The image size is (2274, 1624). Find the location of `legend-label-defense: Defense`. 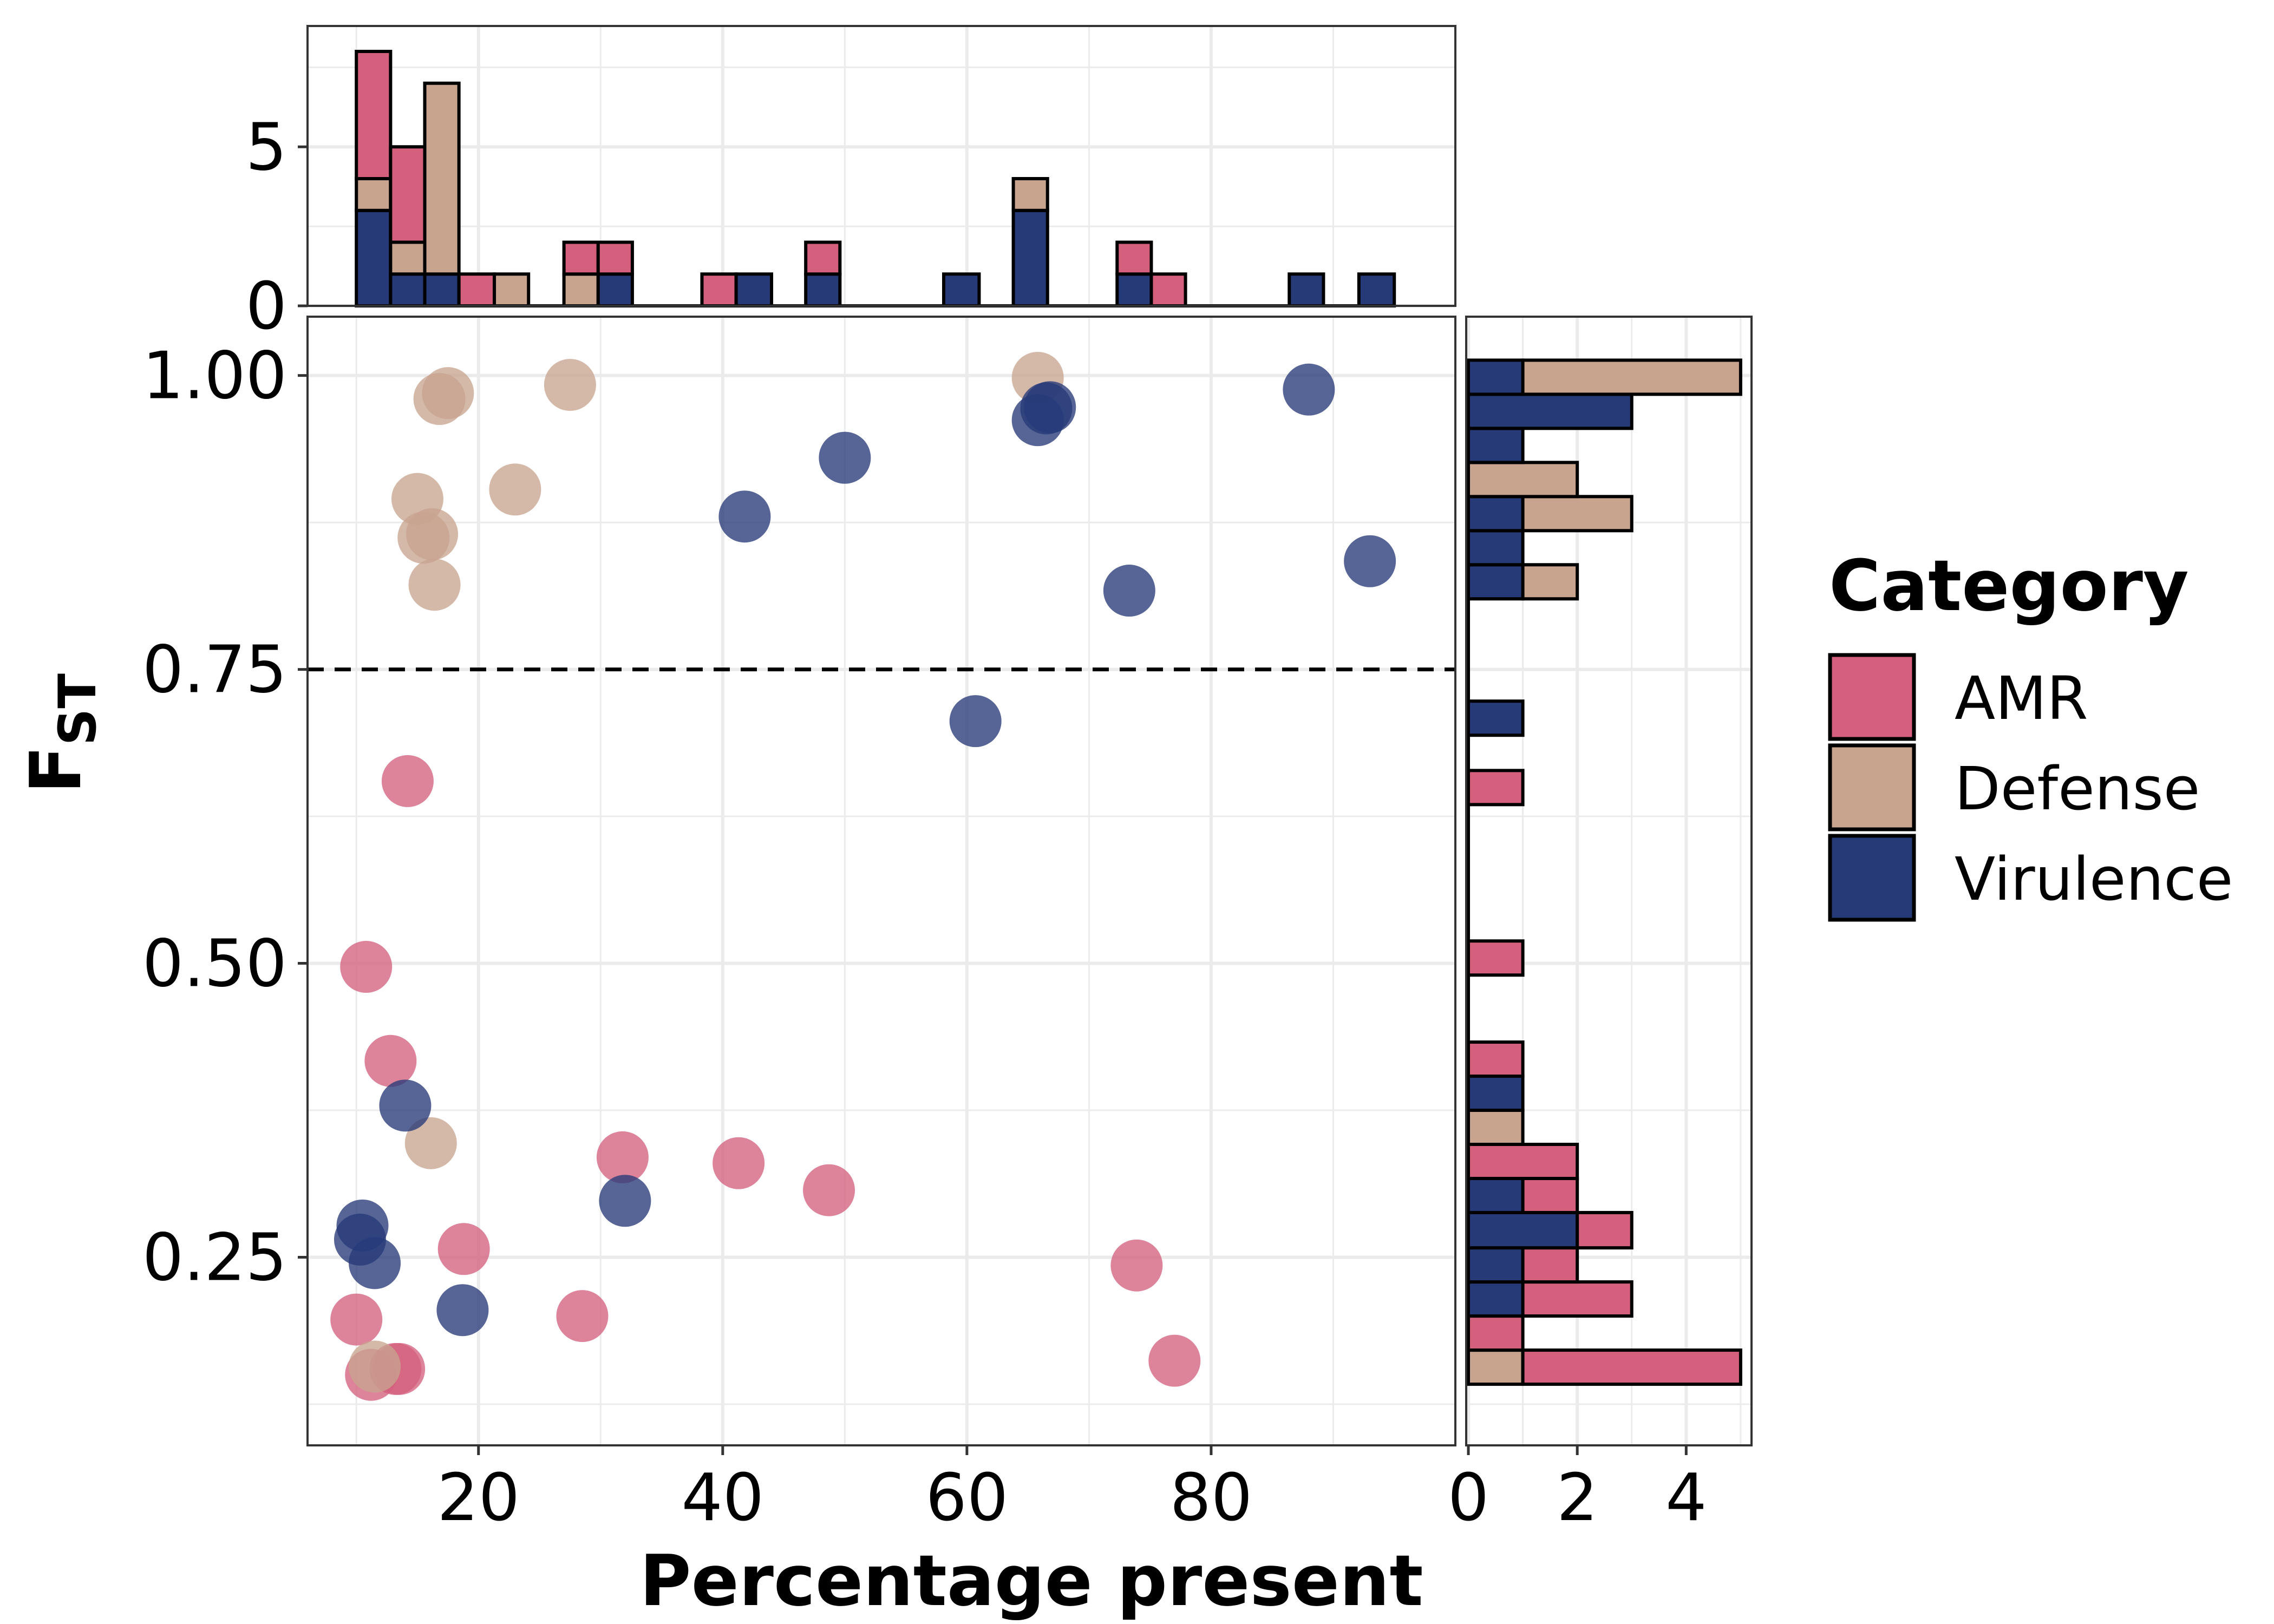

legend-label-defense: Defense is located at coordinates (2078, 788).